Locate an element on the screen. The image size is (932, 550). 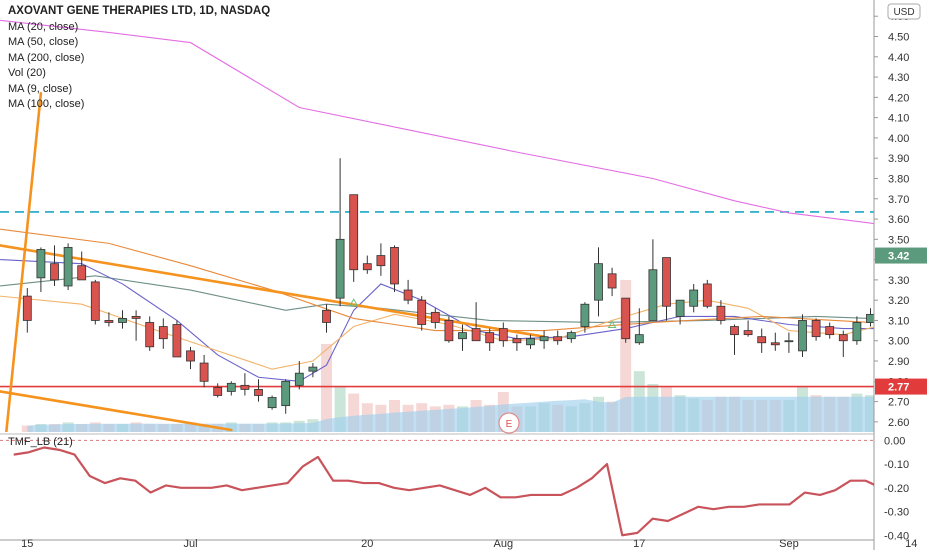
tmf-tick-label: -0.10 is located at coordinates (896, 465).